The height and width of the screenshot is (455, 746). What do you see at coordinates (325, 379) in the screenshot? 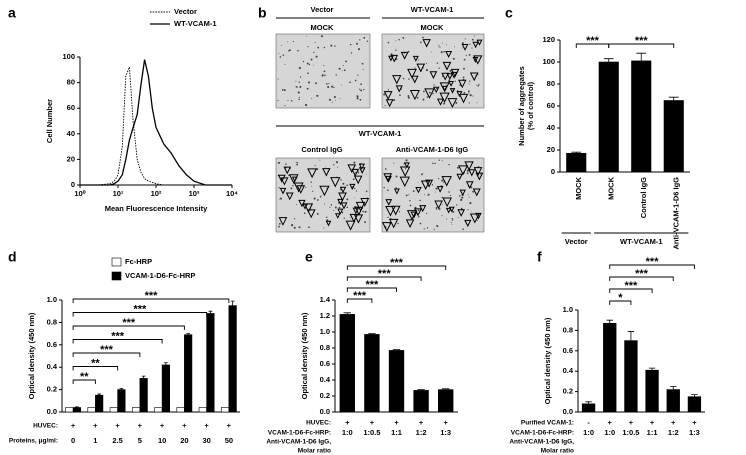
I see `y-tick-label: 0.4` at bounding box center [325, 379].